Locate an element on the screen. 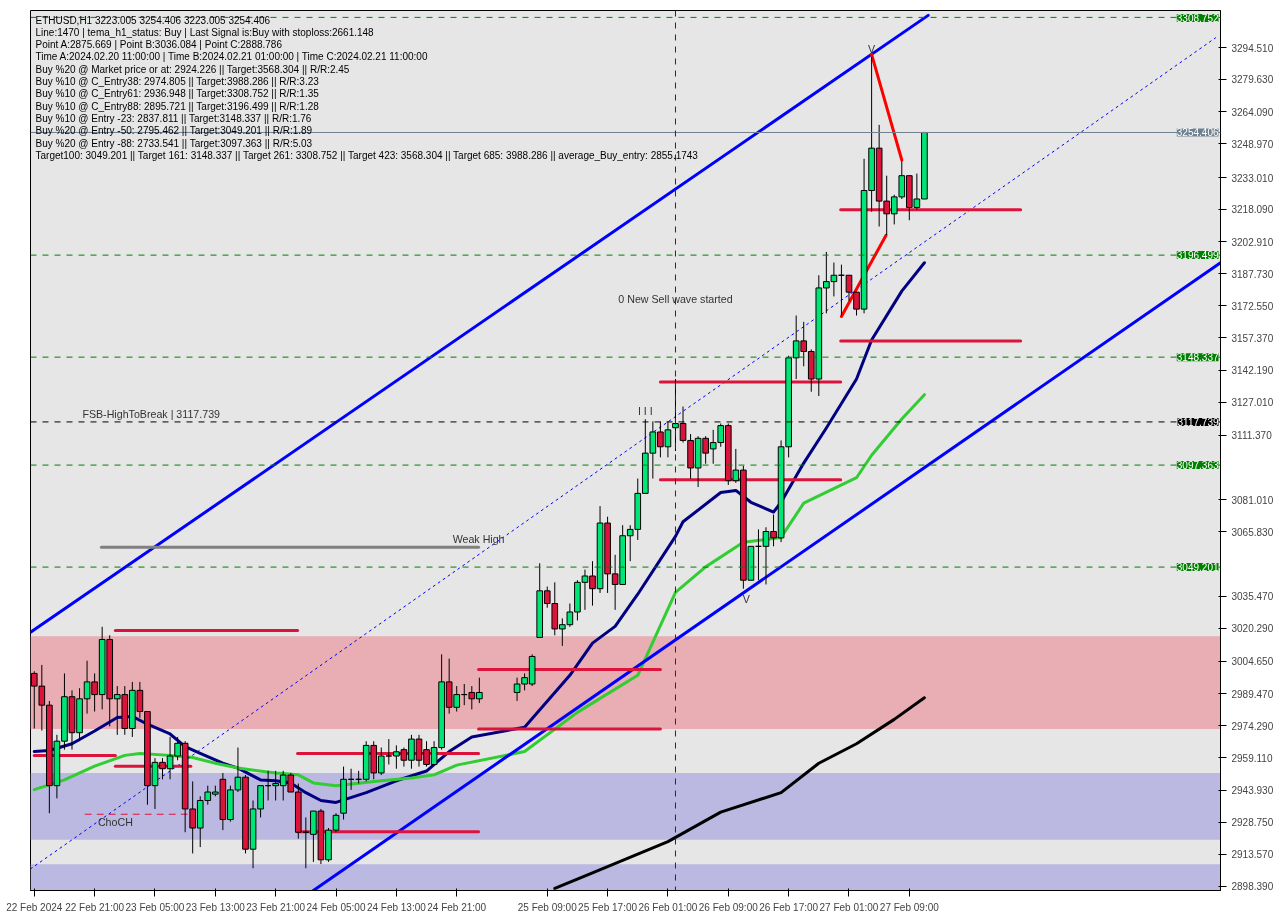  y-tick-label: 3065.830 is located at coordinates (1252, 532).